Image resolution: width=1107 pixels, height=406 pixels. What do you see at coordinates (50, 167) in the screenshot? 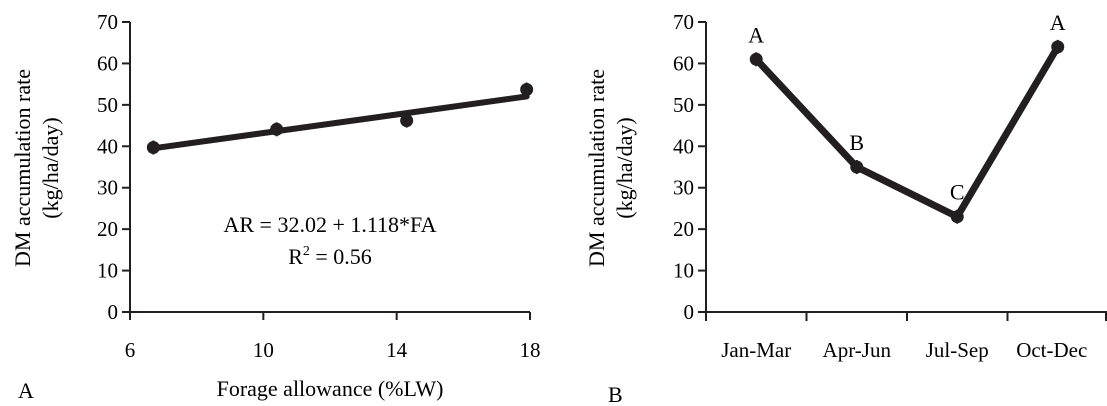
I see `panel-a-y-axis-label-line2: (kg/ha/day)` at bounding box center [50, 167].